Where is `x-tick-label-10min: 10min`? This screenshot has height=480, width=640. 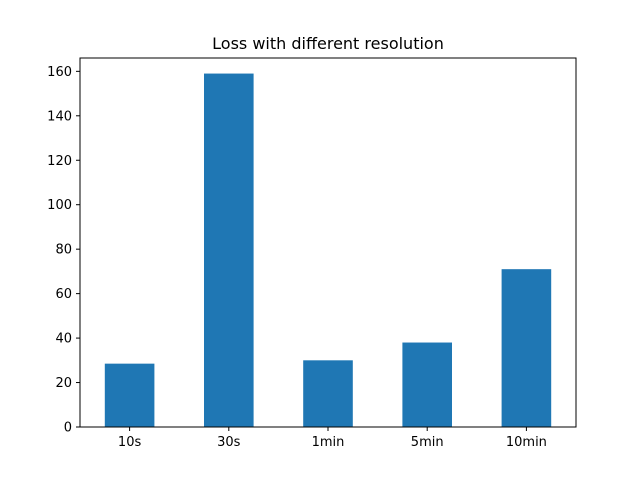 x-tick-label-10min: 10min is located at coordinates (526, 442).